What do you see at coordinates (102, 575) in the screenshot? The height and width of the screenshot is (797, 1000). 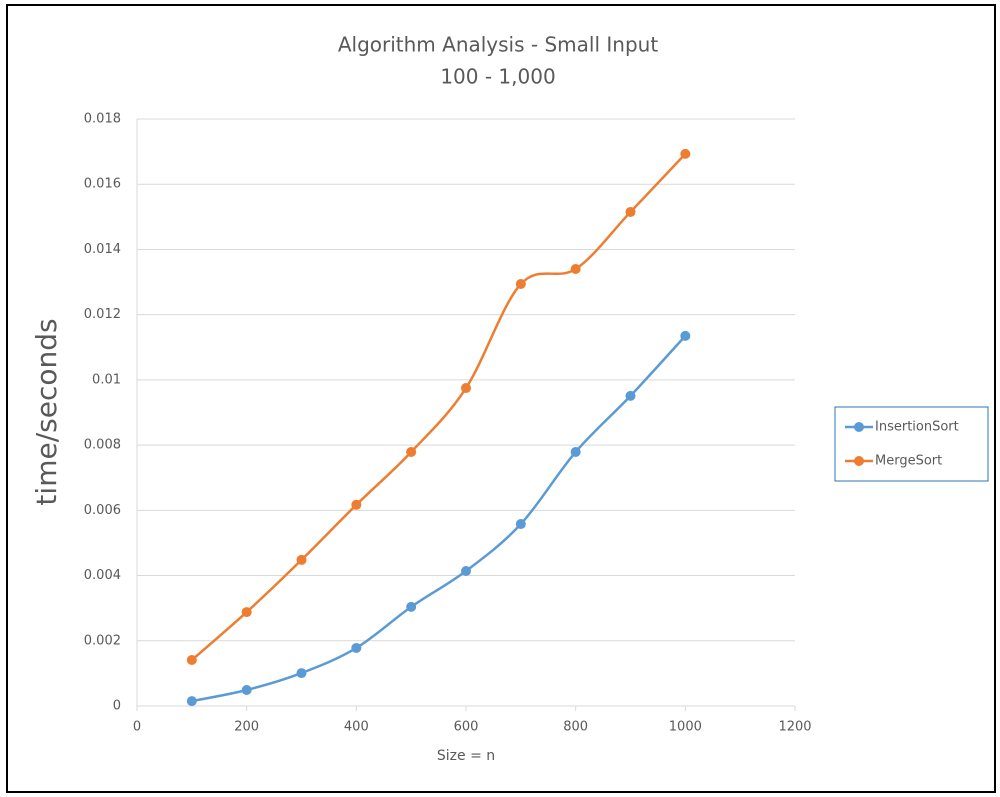 I see `y-tick-label: 0.004` at bounding box center [102, 575].